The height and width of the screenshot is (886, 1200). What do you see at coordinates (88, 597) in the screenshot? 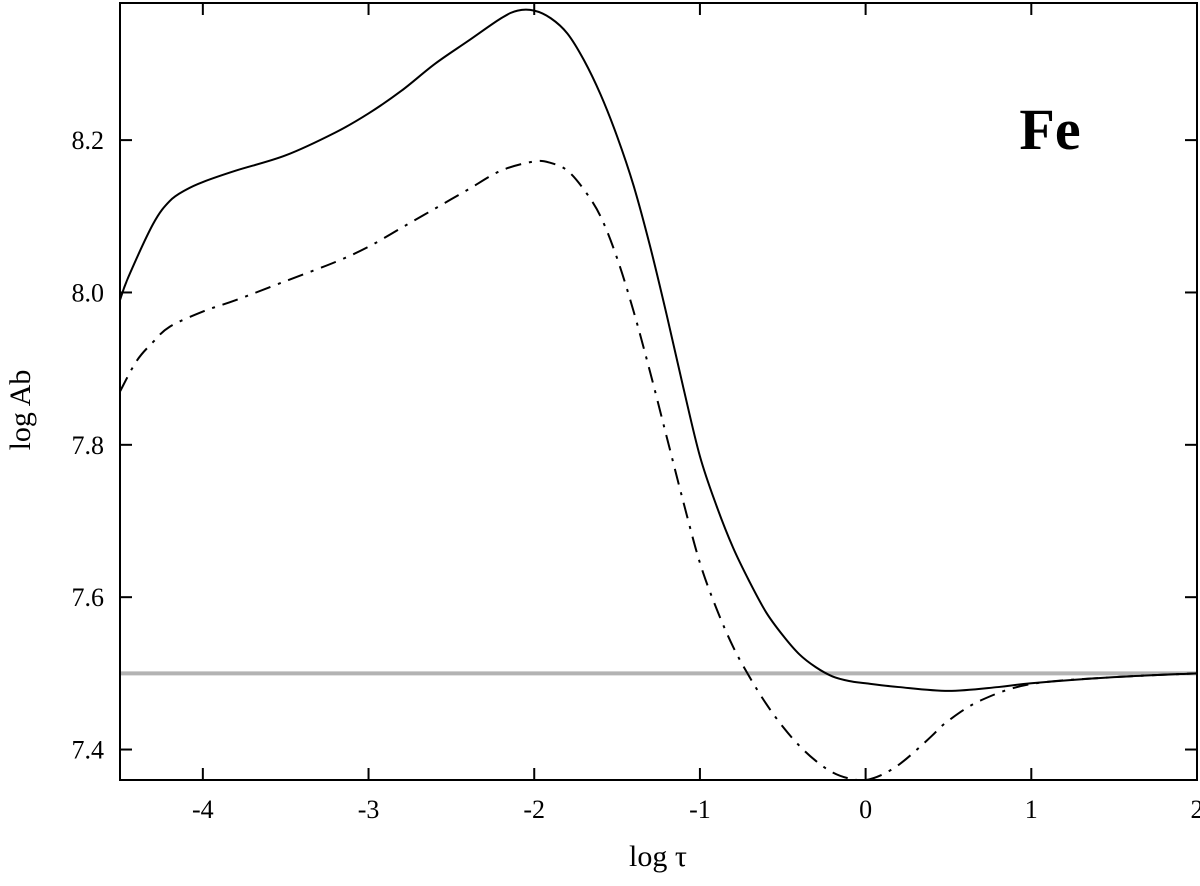
I see `y-tick-label: 7.6` at bounding box center [88, 597].